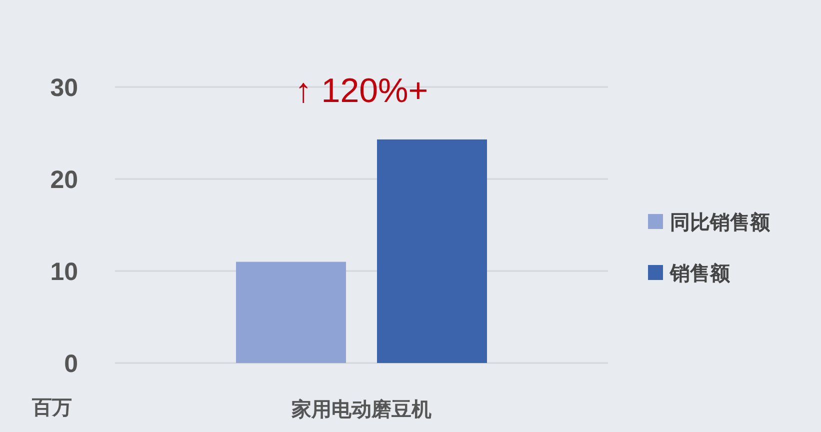 The image size is (821, 432). Describe the element at coordinates (64, 88) in the screenshot. I see `y-tick-label: 30` at that location.